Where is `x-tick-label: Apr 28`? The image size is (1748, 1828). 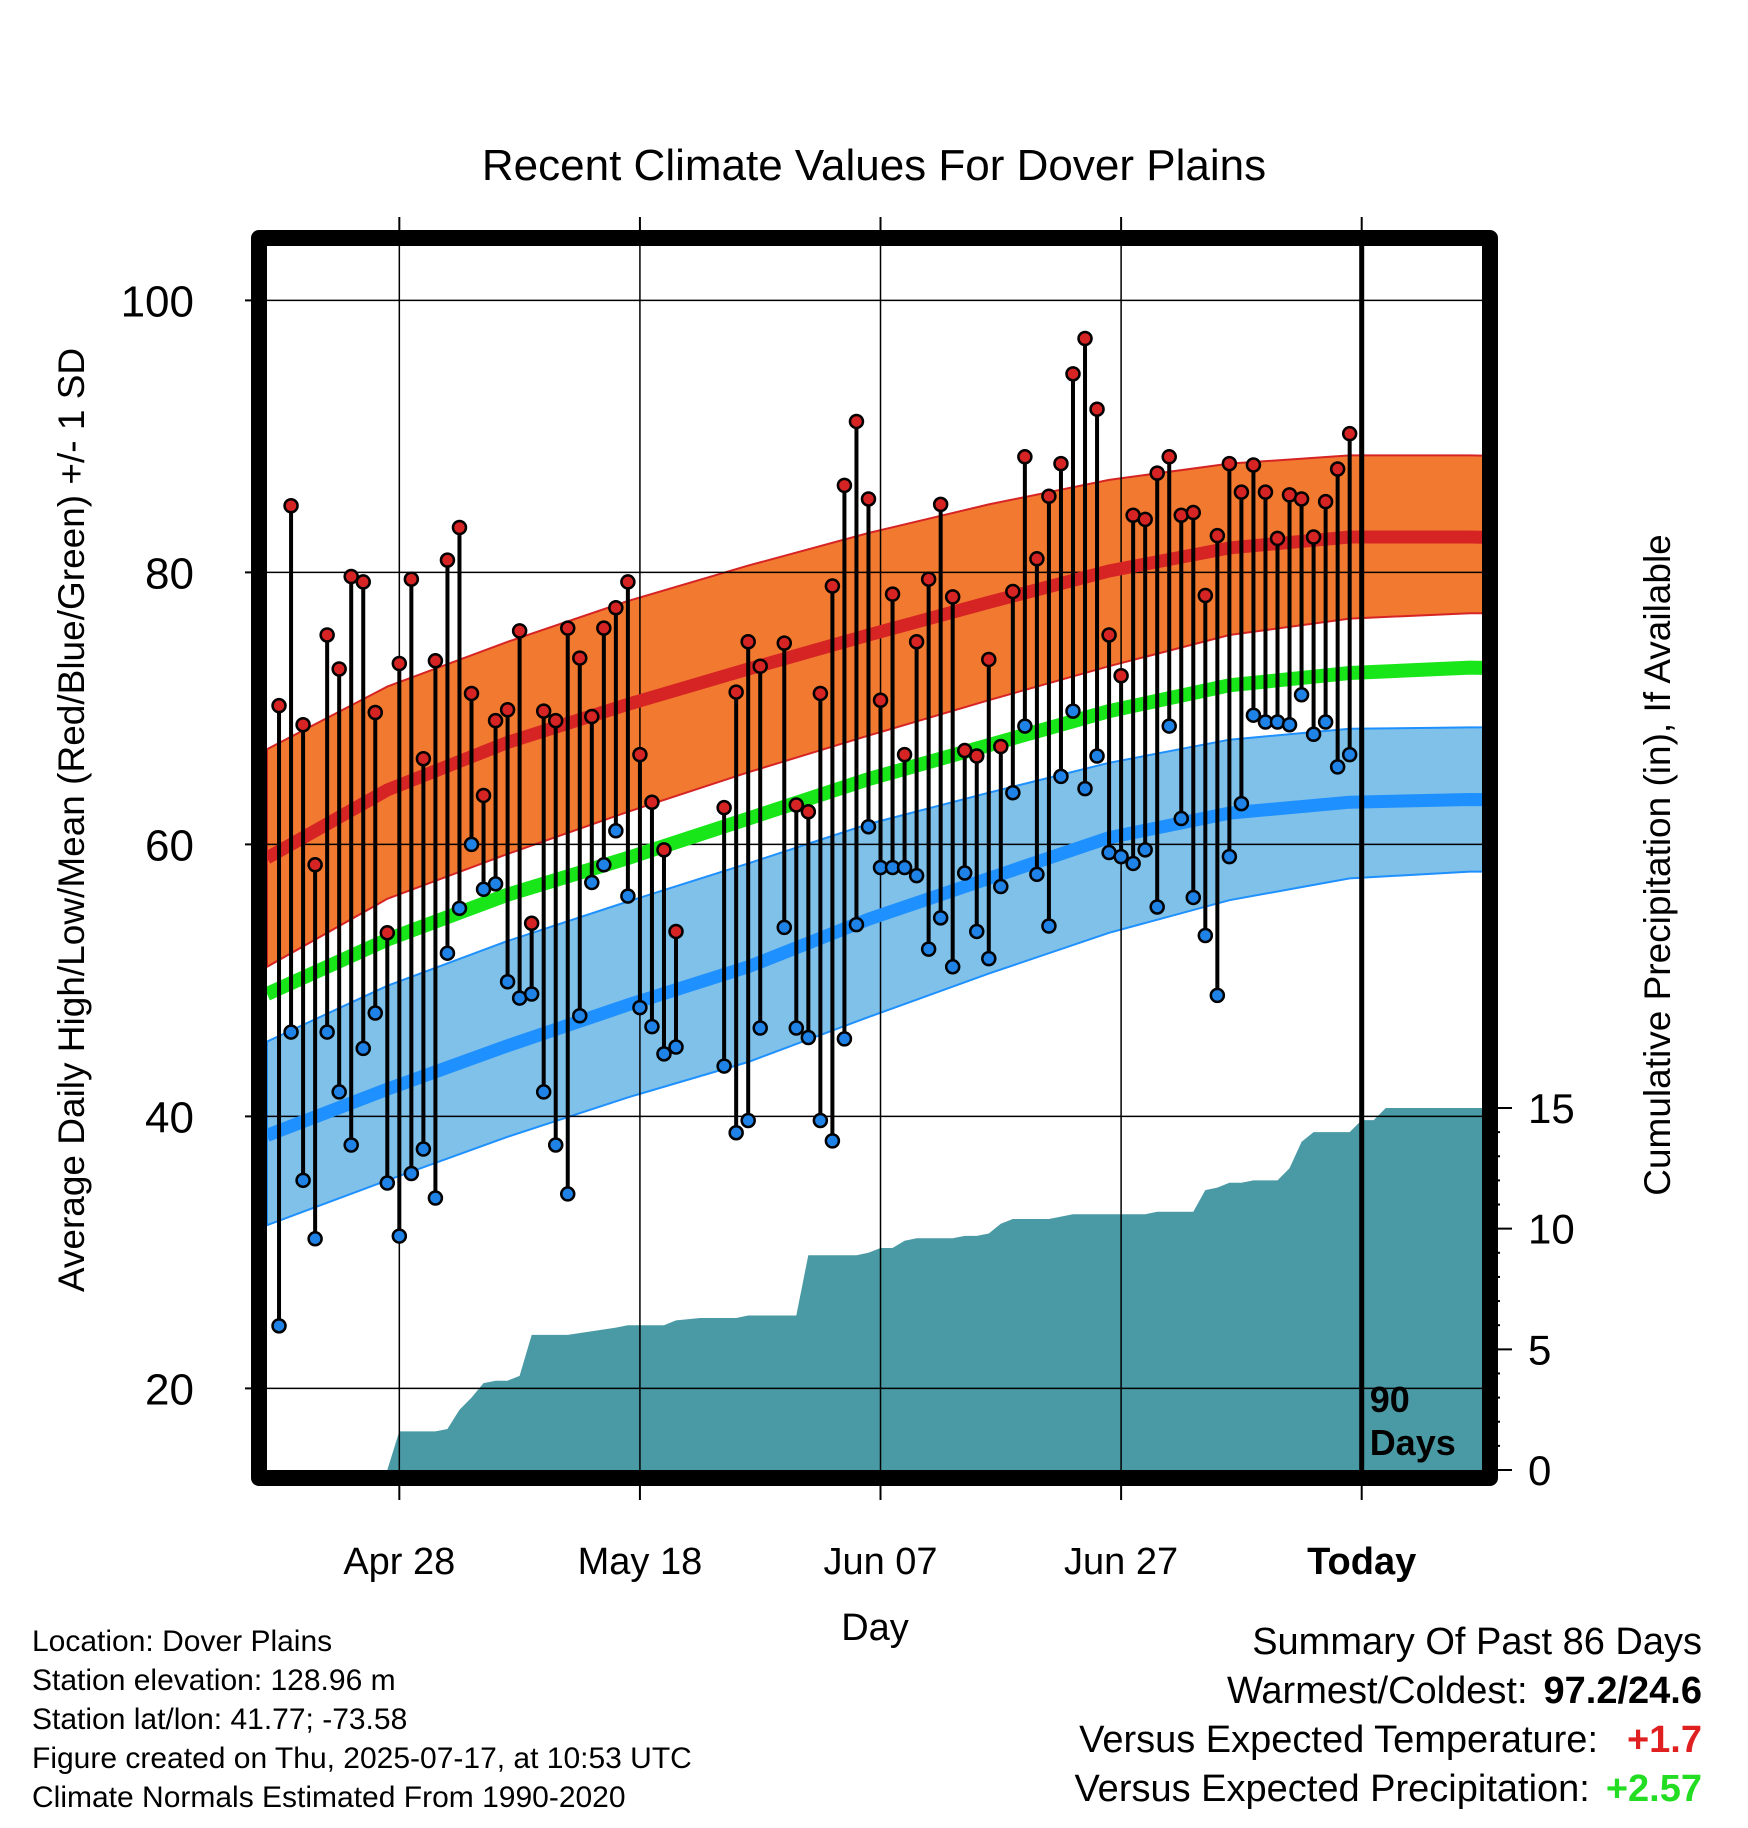
x-tick-label: Apr 28 is located at coordinates (399, 1562).